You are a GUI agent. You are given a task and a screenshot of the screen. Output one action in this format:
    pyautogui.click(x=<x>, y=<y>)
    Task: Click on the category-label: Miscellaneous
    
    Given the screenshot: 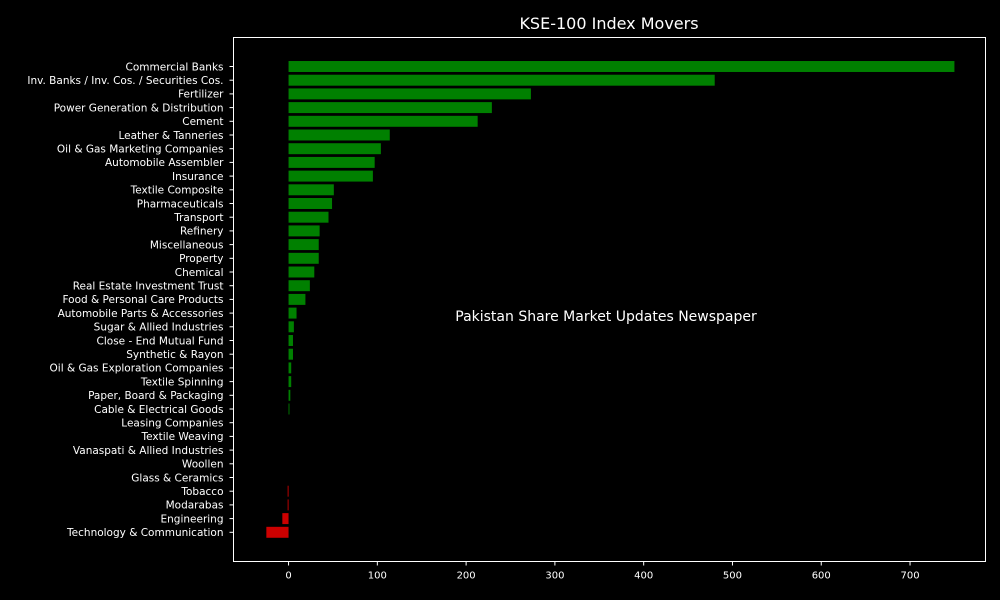 What is the action you would take?
    pyautogui.click(x=187, y=245)
    